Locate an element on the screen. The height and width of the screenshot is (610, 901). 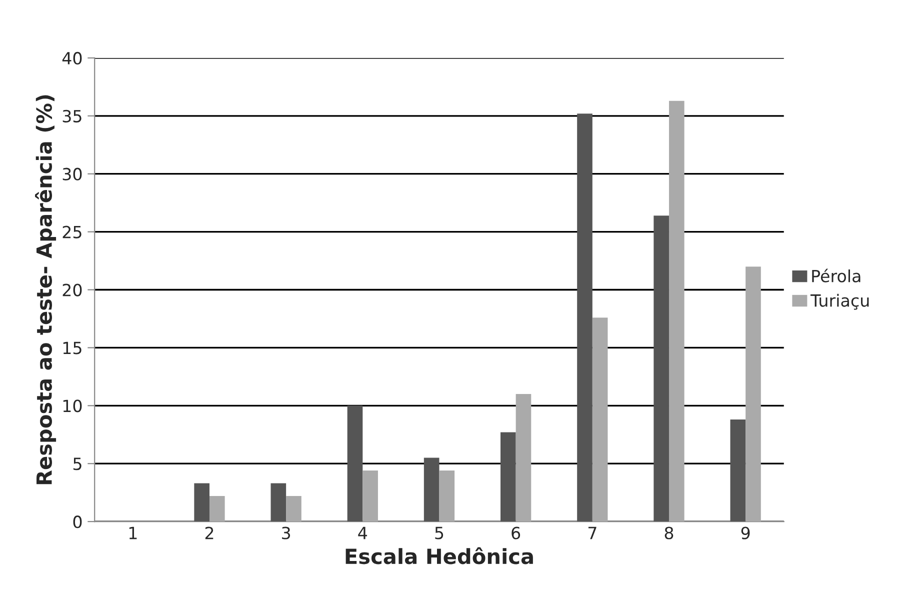
y-tick-label: 30 is located at coordinates (72, 174).